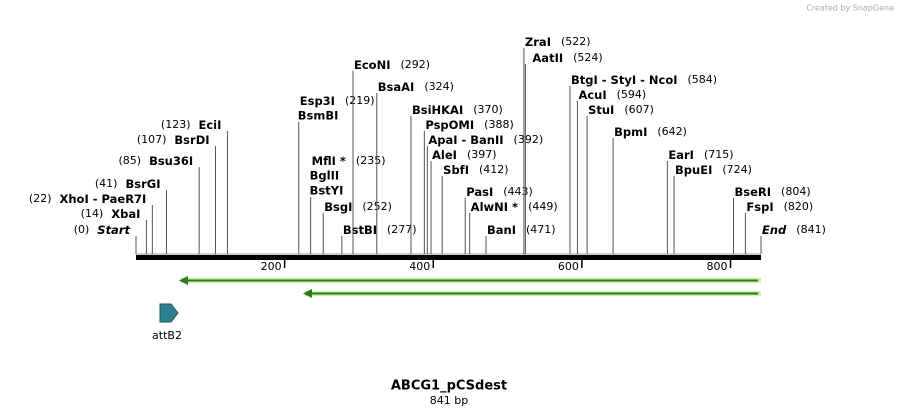 Image resolution: width=899 pixels, height=417 pixels. I want to click on orf-arrows, so click(470, 287).